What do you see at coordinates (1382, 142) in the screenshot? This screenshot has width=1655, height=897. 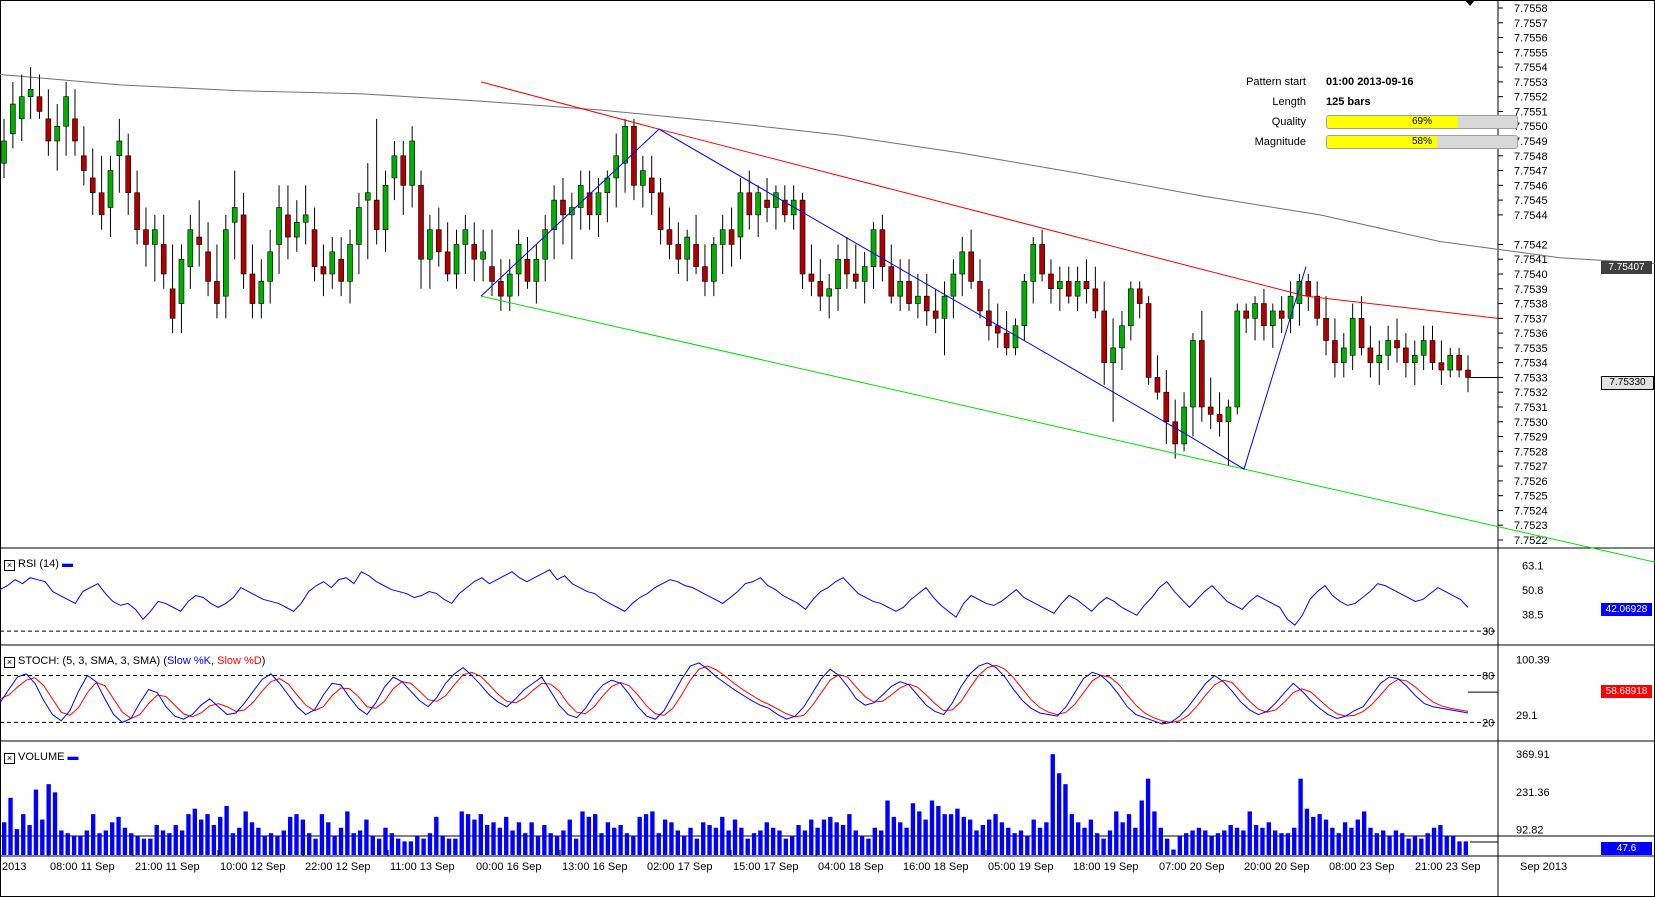 I see `magnitude-bar-fill` at bounding box center [1382, 142].